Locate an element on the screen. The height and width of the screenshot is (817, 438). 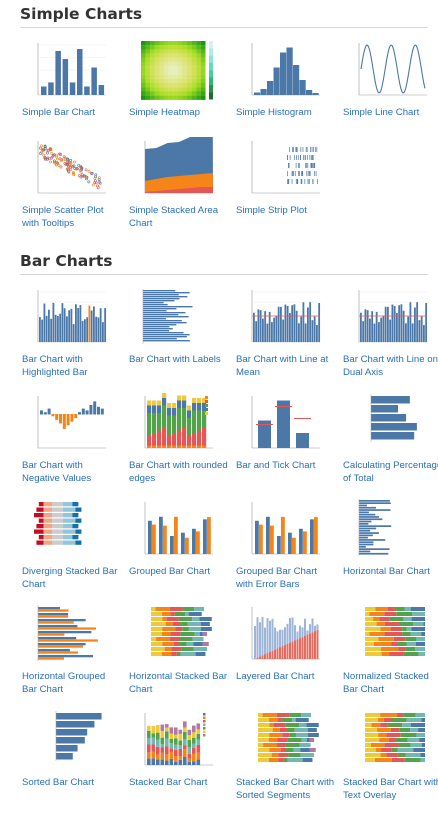
gallery-card-horizontal-stacked-bar-chart: Horizontal Stacked Bar Chart is located at coordinates (179, 649).